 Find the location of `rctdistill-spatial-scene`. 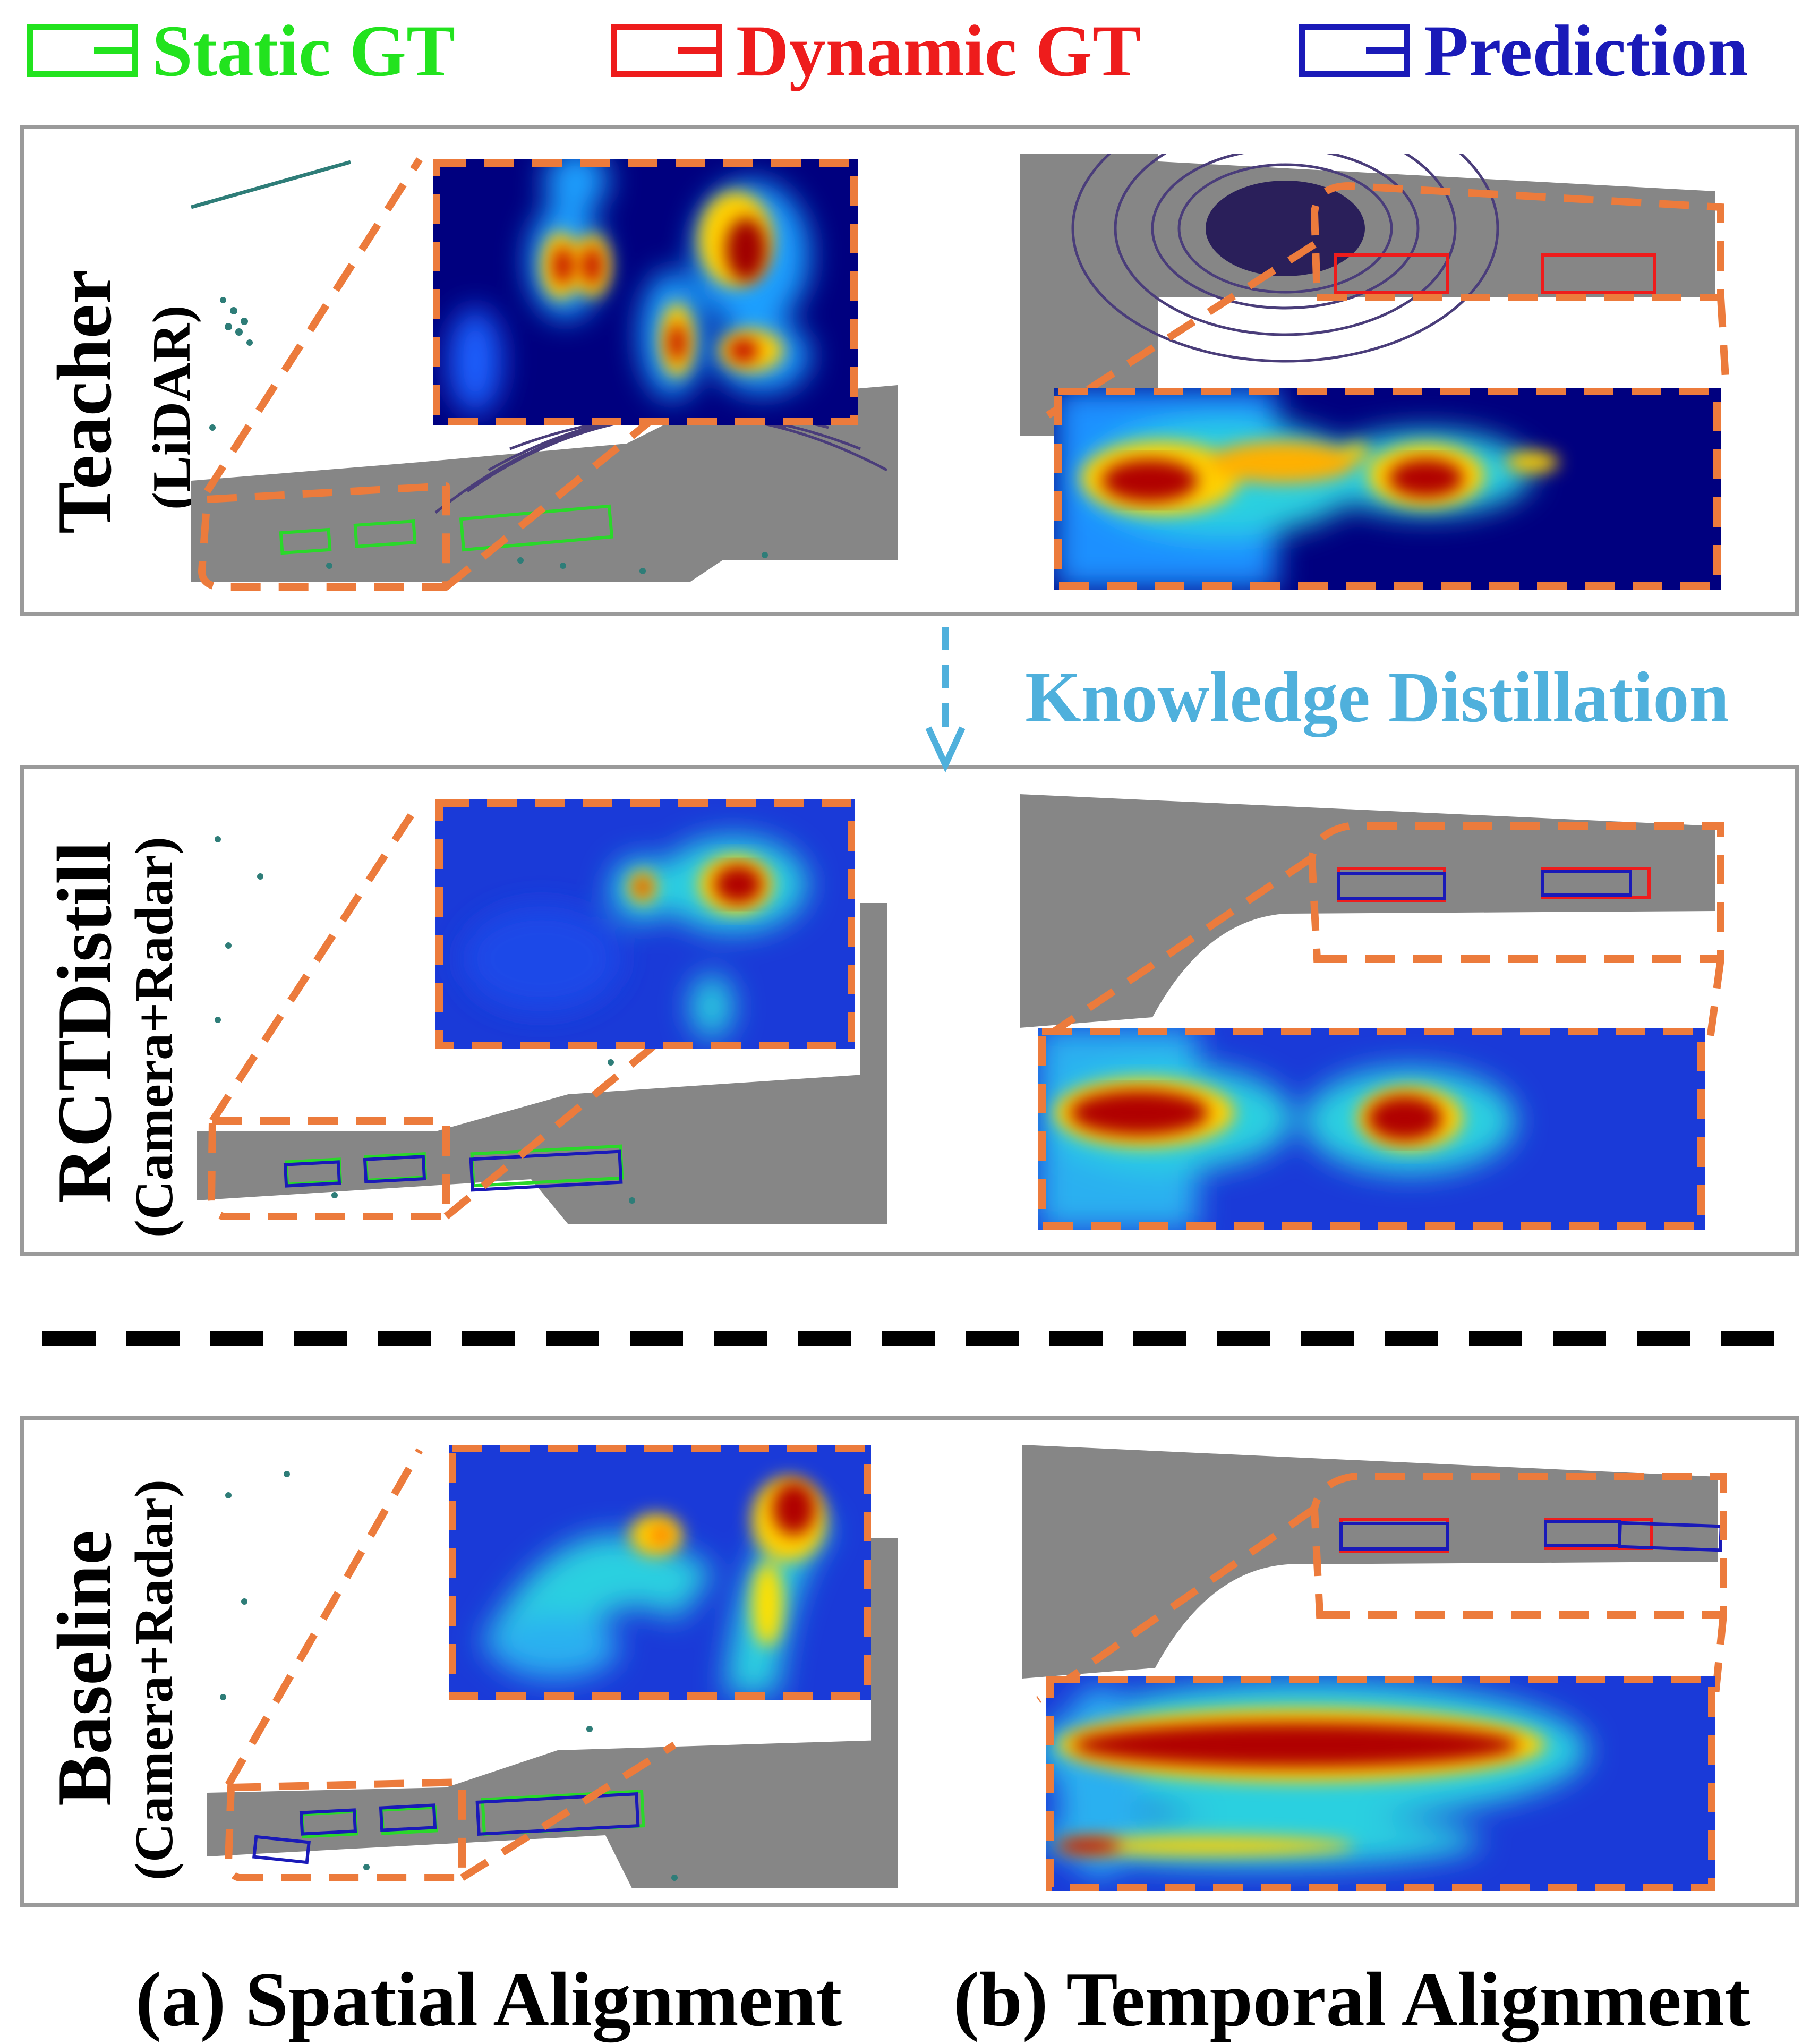

rctdistill-spatial-scene is located at coordinates (542, 1012).